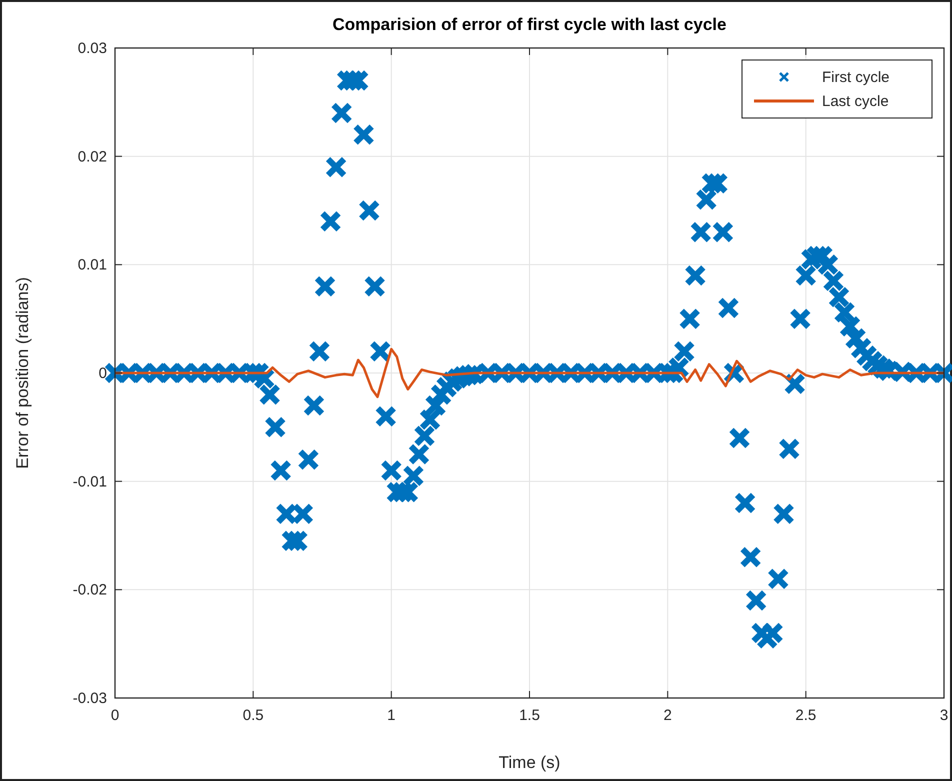  What do you see at coordinates (89, 698) in the screenshot?
I see `y-tick-label: -0.03` at bounding box center [89, 698].